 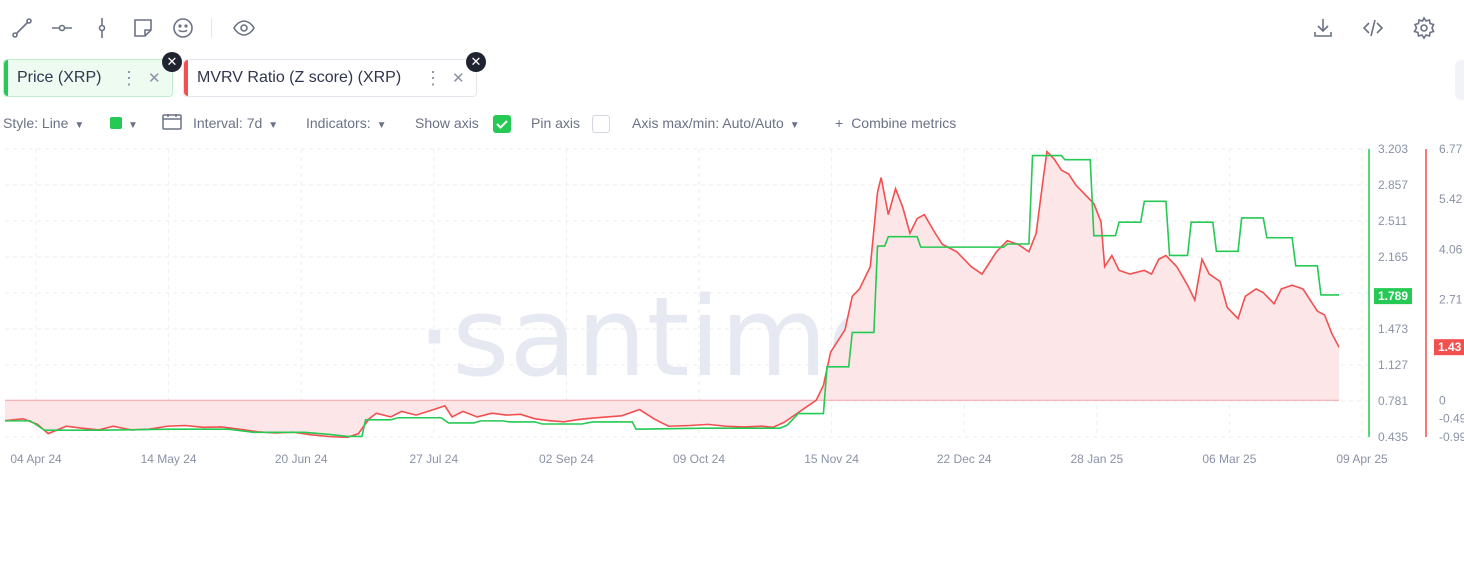 I want to click on style-dropdown: Style: Line ▼, so click(x=43, y=123).